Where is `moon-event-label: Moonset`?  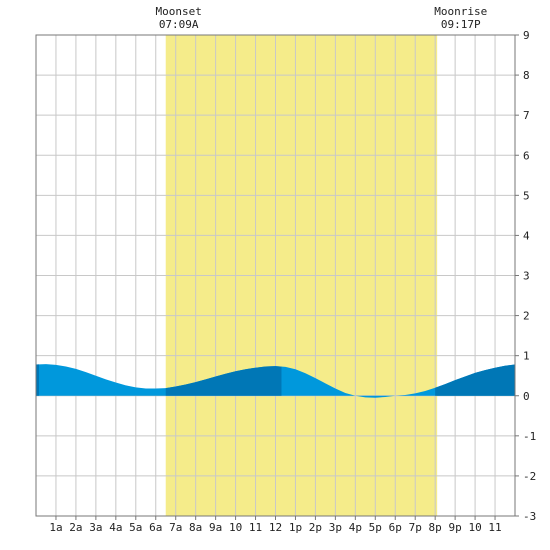
moon-event-label: Moonset is located at coordinates (179, 11).